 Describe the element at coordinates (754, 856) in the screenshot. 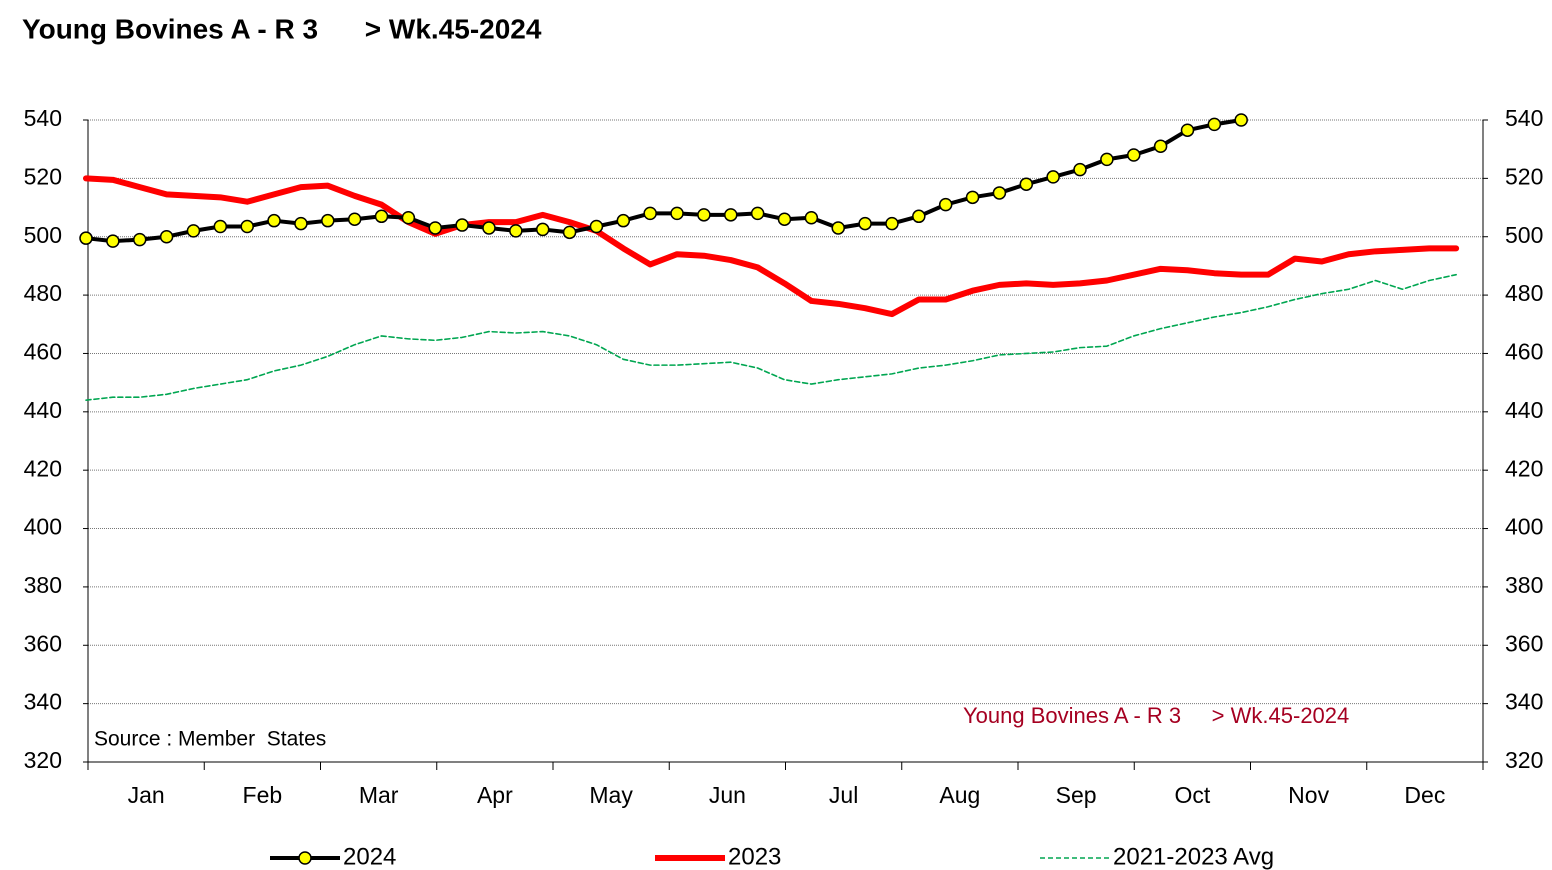

I see `legend-label: 2023` at that location.